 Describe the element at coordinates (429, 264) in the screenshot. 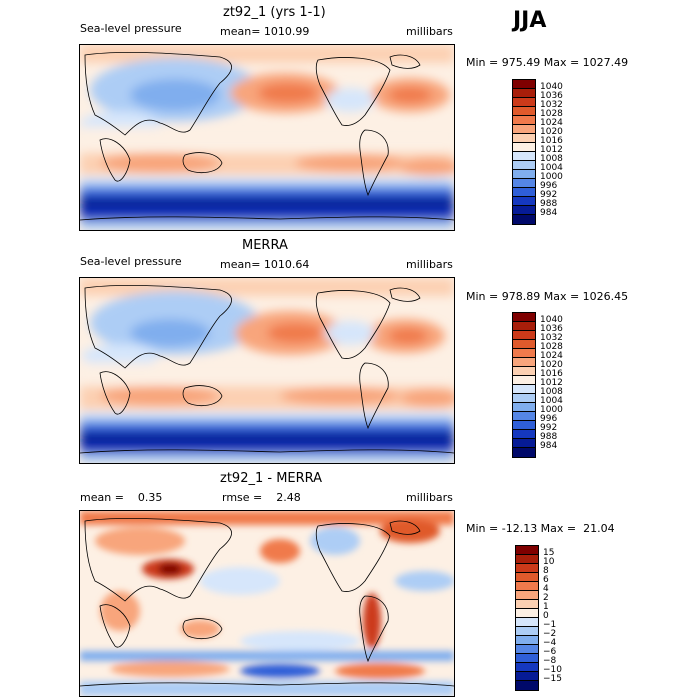

I see `panel2-units: millibars` at that location.